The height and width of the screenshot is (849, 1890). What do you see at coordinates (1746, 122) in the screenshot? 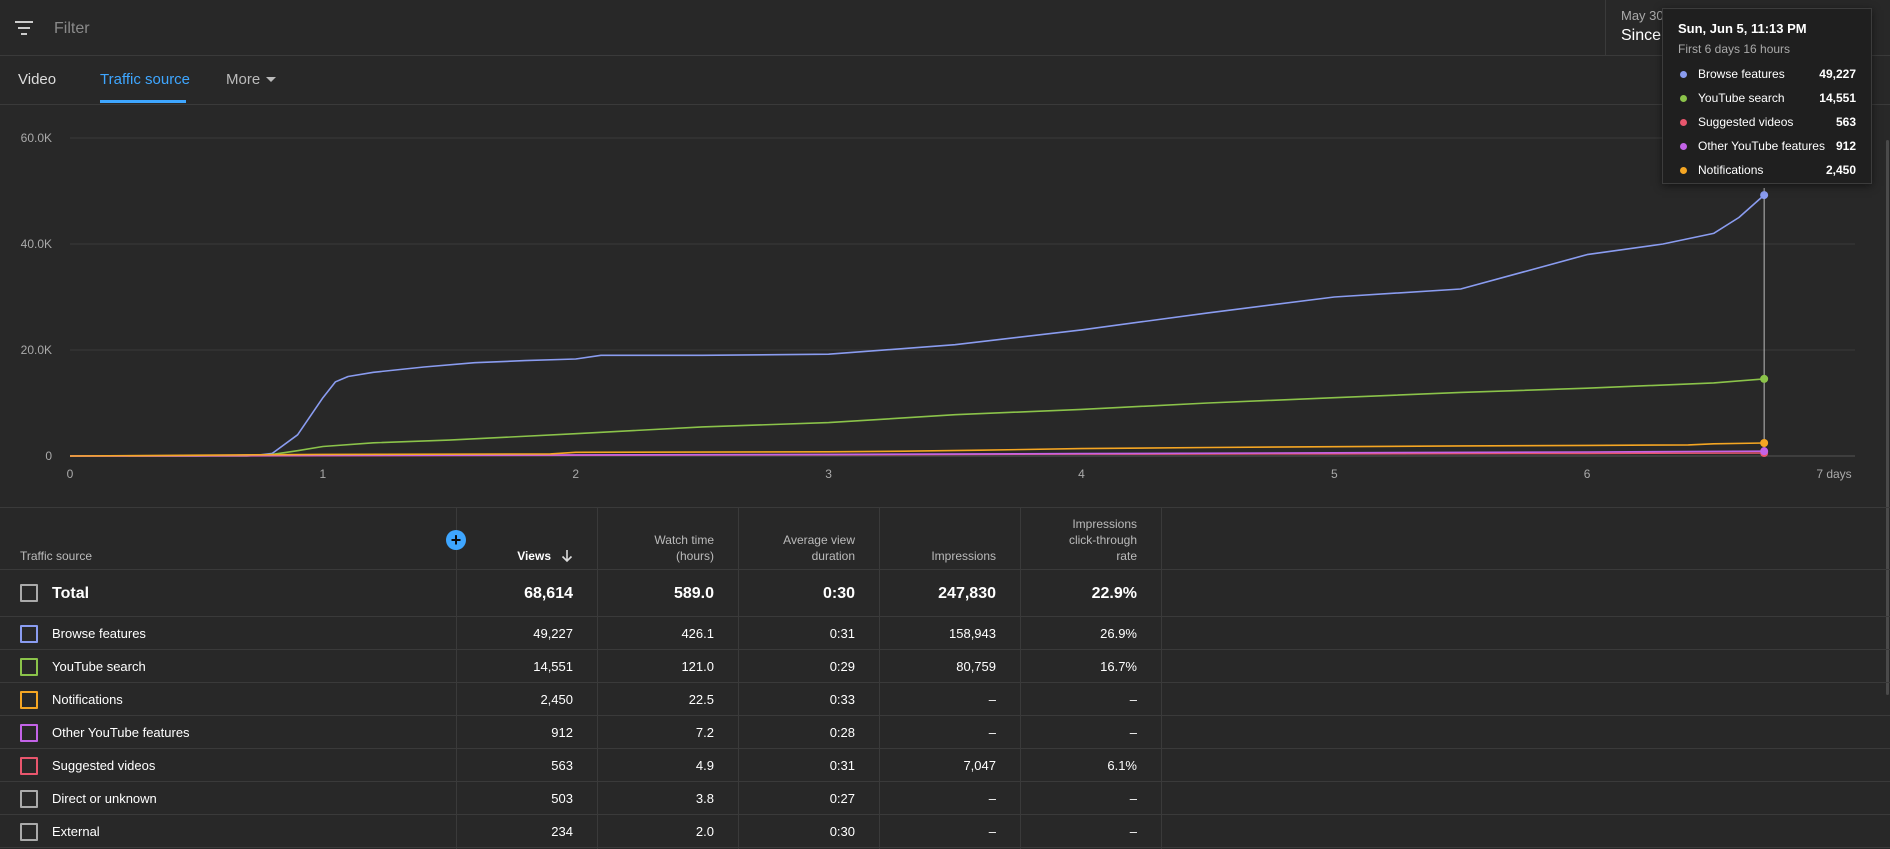
I see `tooltip-series-name: Suggested videos` at bounding box center [1746, 122].